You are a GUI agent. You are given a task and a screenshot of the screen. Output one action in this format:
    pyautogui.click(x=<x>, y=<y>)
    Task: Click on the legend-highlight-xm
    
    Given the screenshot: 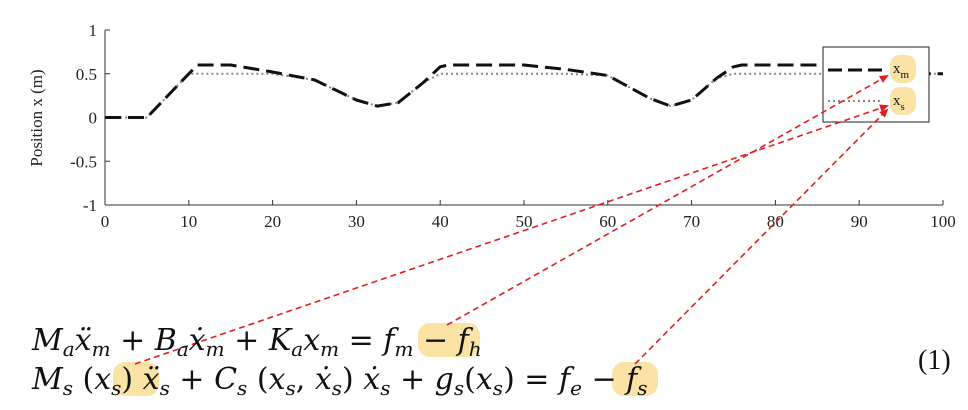 What is the action you would take?
    pyautogui.click(x=903, y=69)
    